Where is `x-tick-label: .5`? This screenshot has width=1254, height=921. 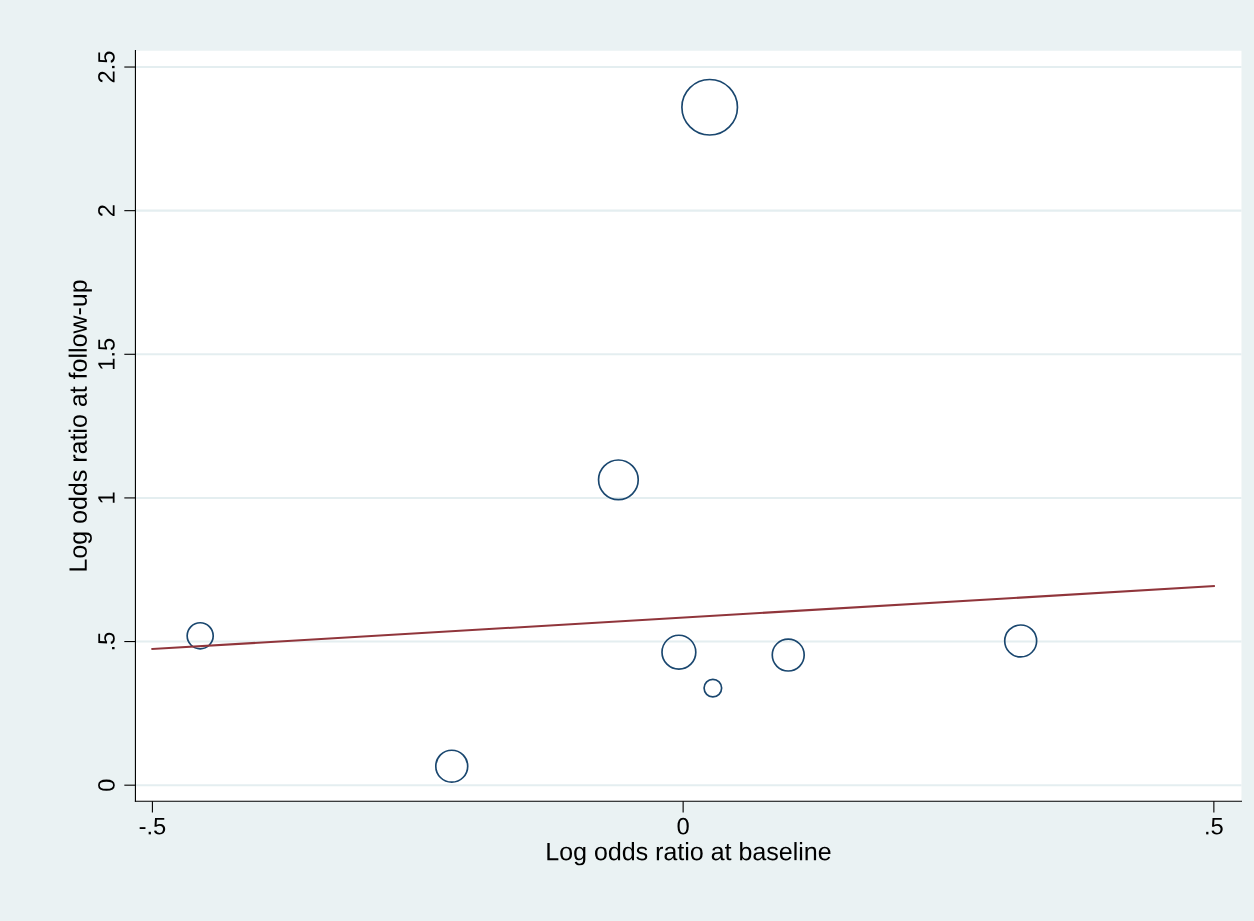 x-tick-label: .5 is located at coordinates (1214, 826).